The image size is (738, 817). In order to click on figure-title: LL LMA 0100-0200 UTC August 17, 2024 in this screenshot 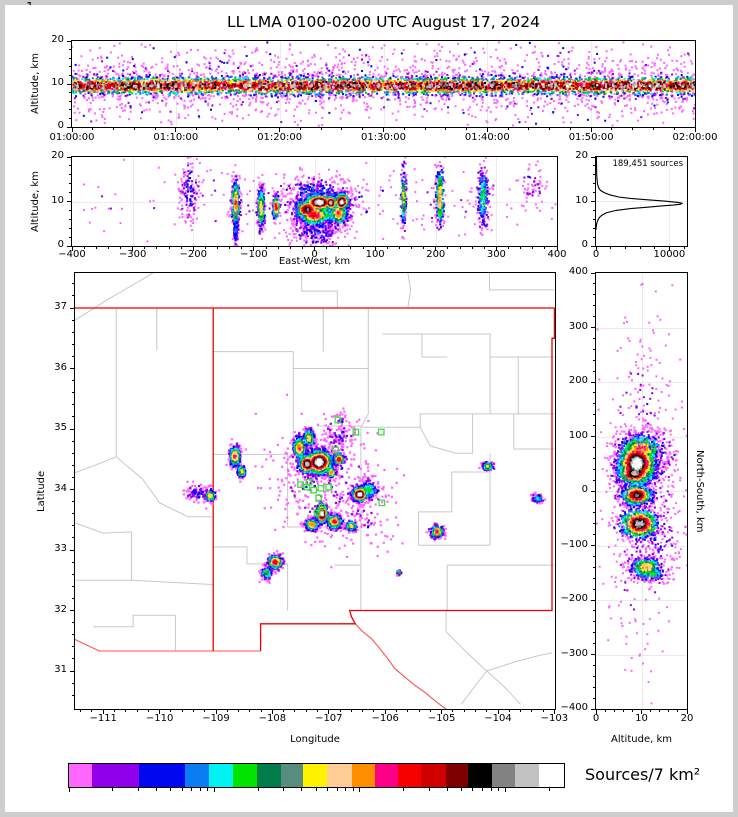, I will do `click(383, 22)`.